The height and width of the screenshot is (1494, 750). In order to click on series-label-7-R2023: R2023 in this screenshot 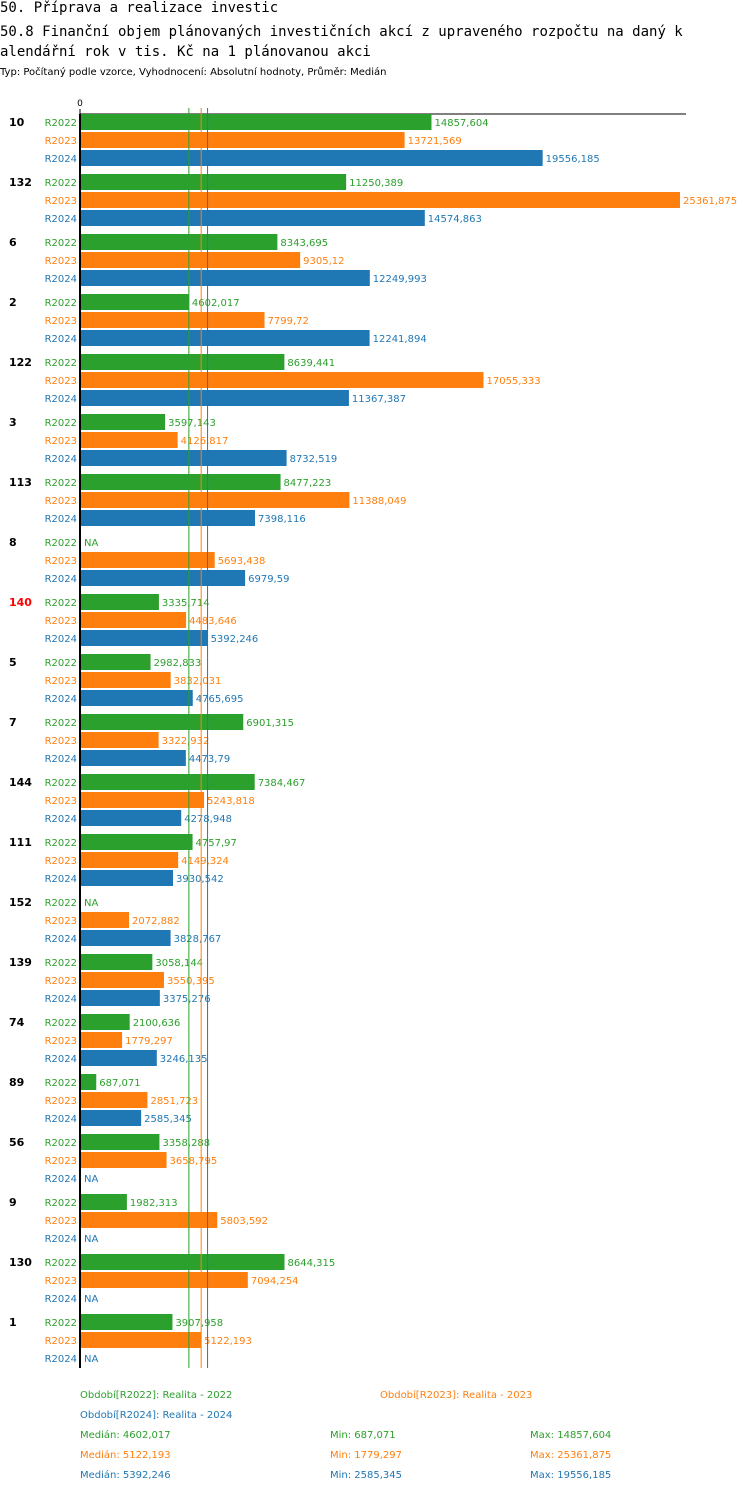, I will do `click(61, 741)`.